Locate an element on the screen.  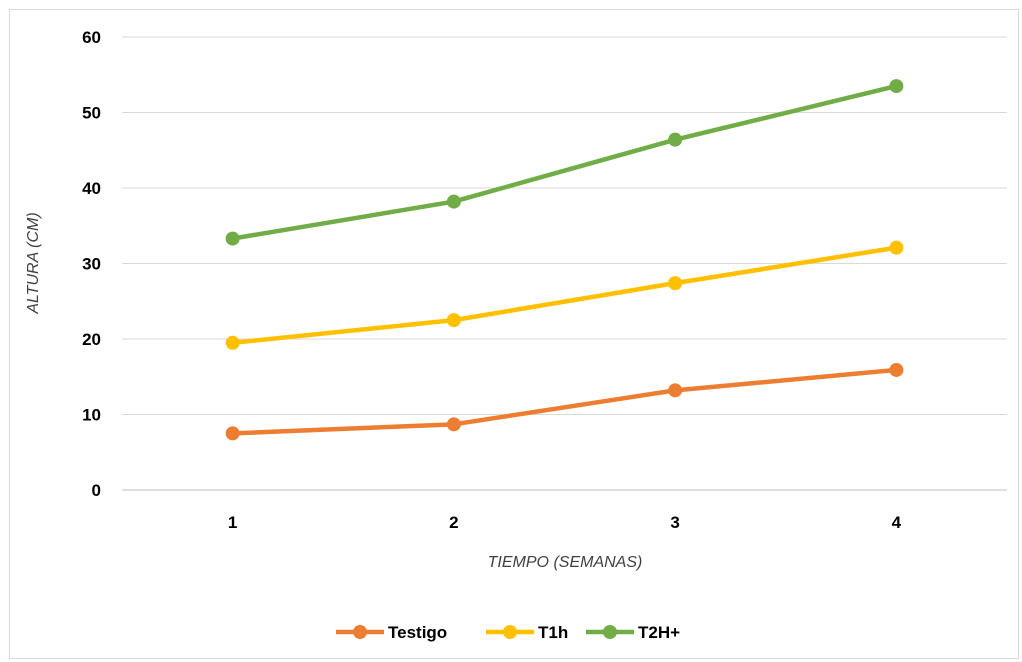
x-axis-ticks: 1 2 3 4 is located at coordinates (565, 522).